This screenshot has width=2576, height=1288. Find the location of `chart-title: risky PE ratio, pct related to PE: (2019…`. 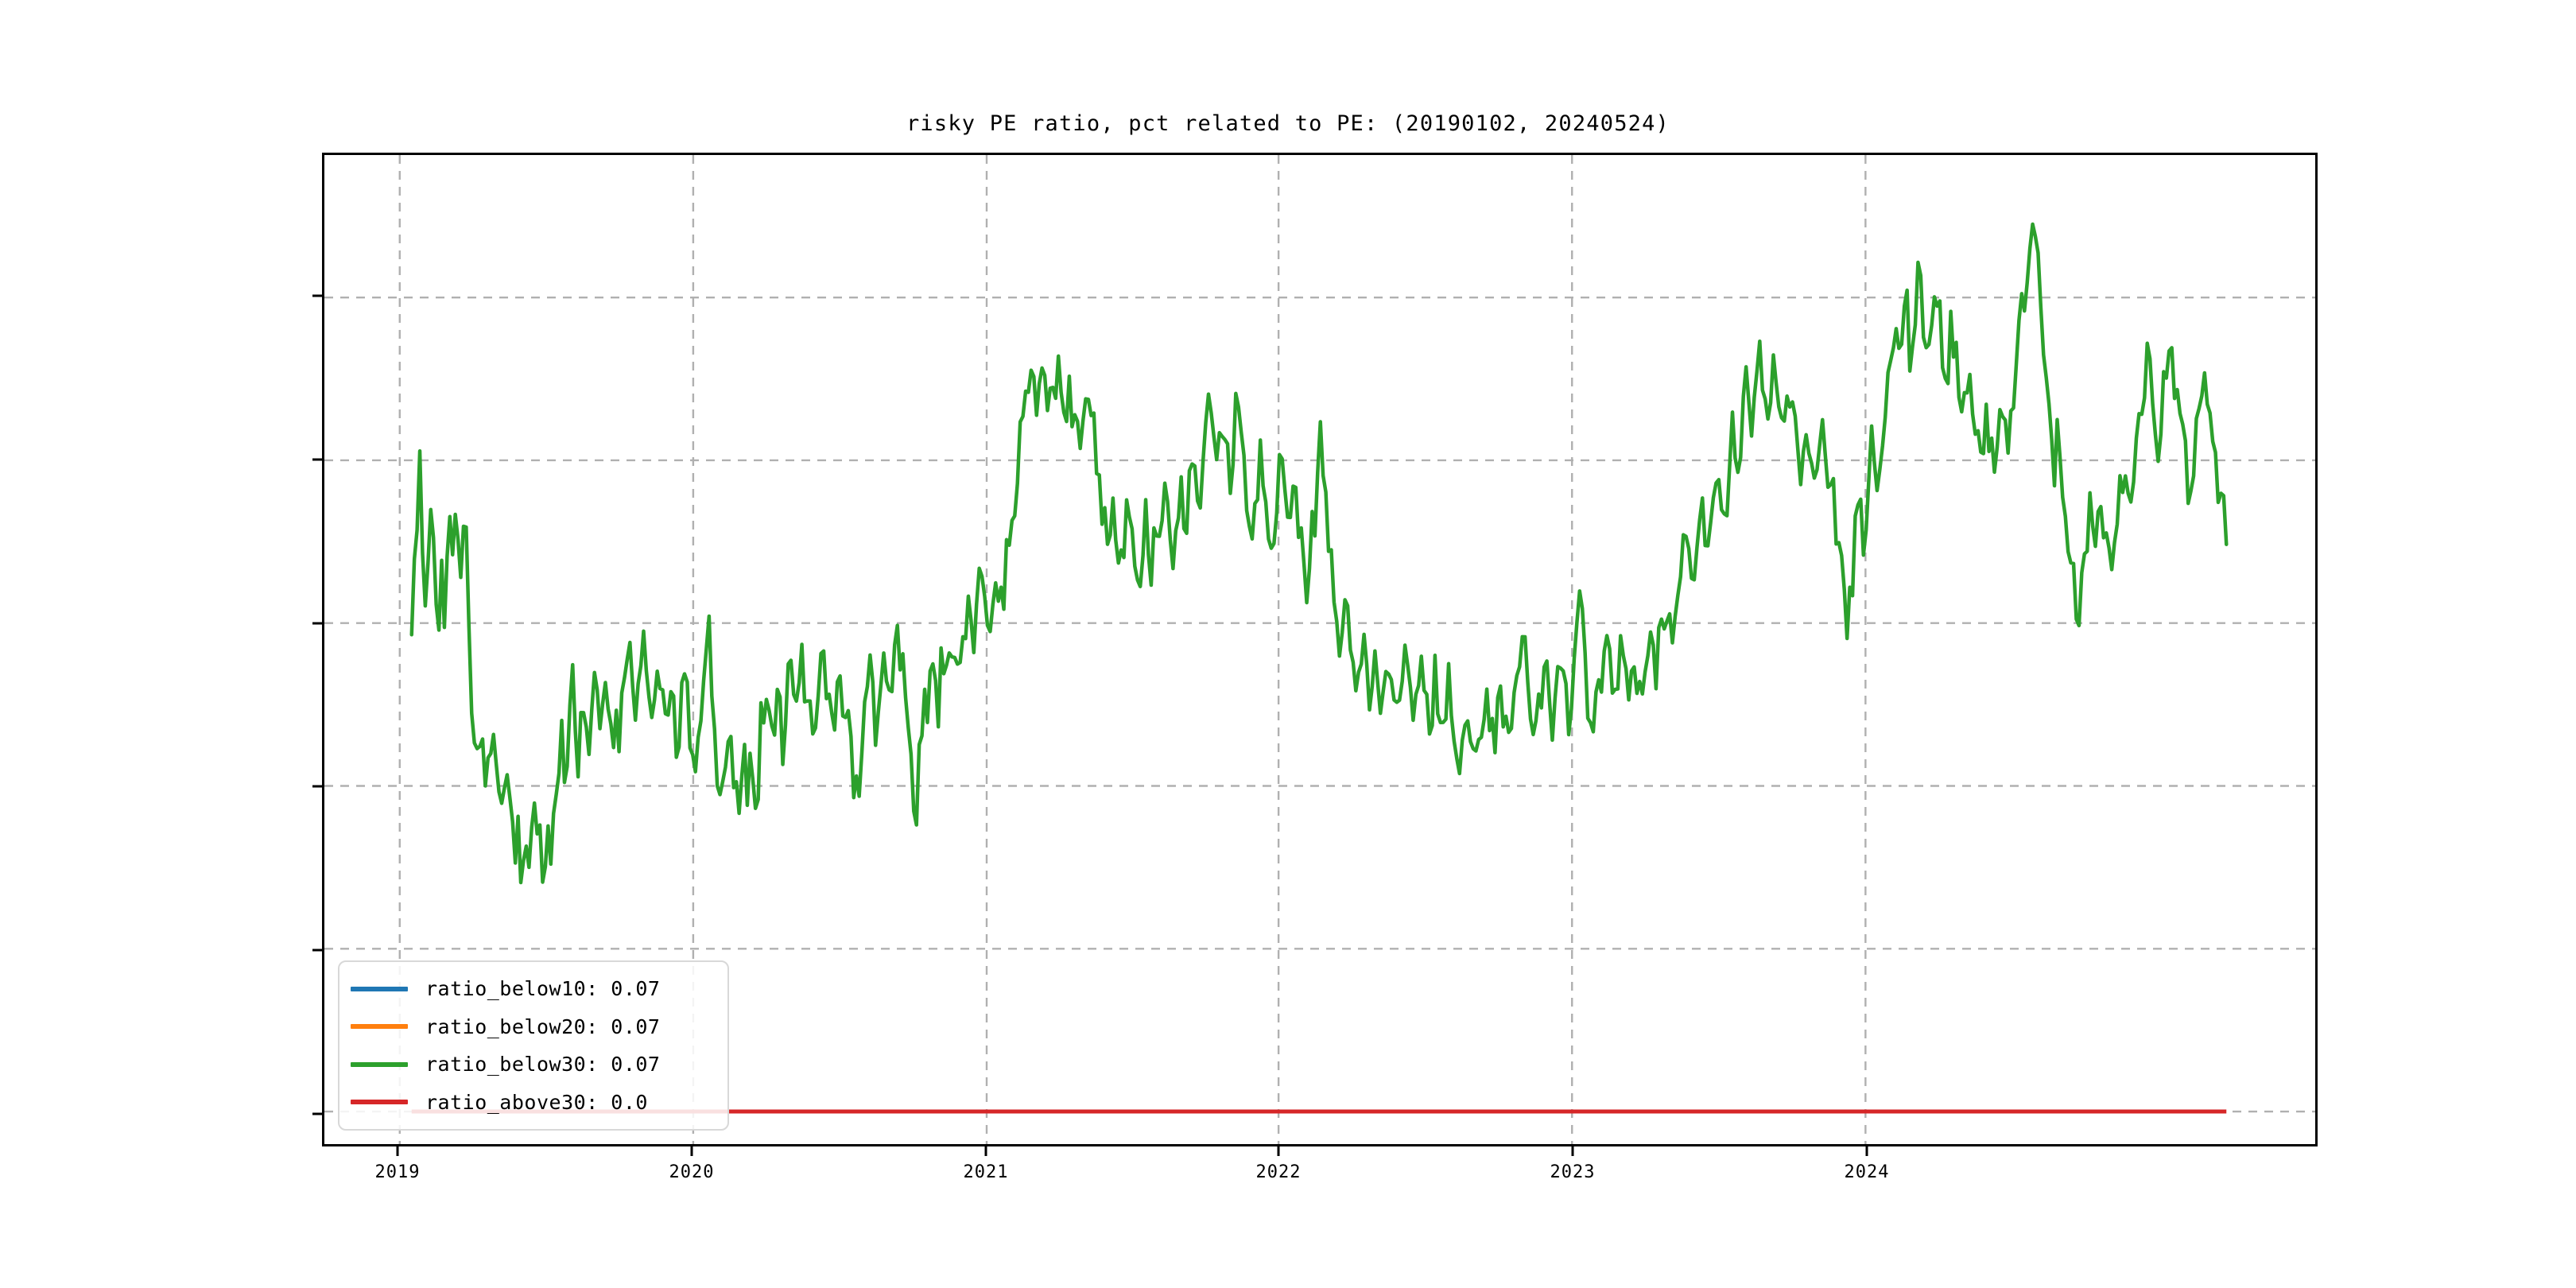

chart-title: risky PE ratio, pct related to PE: (2019… is located at coordinates (1288, 124).